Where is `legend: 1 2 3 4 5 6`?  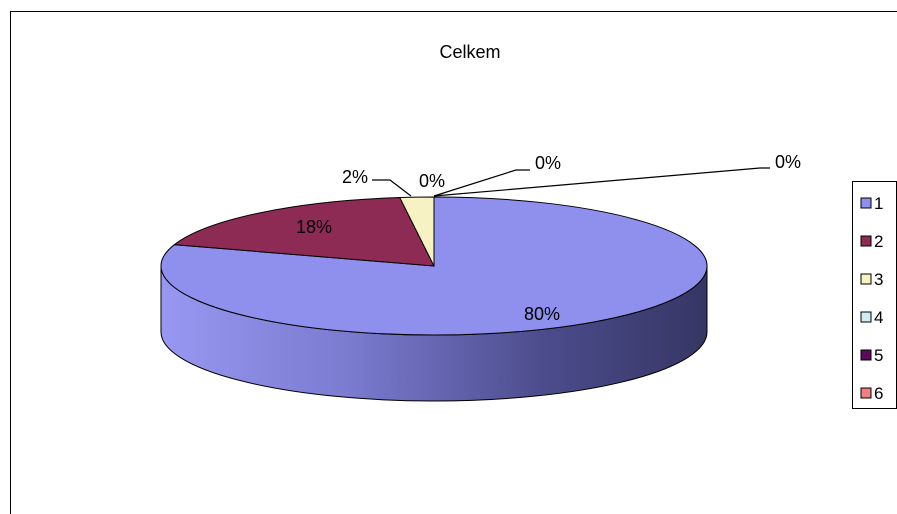
legend: 1 2 3 4 5 6 is located at coordinates (874, 295).